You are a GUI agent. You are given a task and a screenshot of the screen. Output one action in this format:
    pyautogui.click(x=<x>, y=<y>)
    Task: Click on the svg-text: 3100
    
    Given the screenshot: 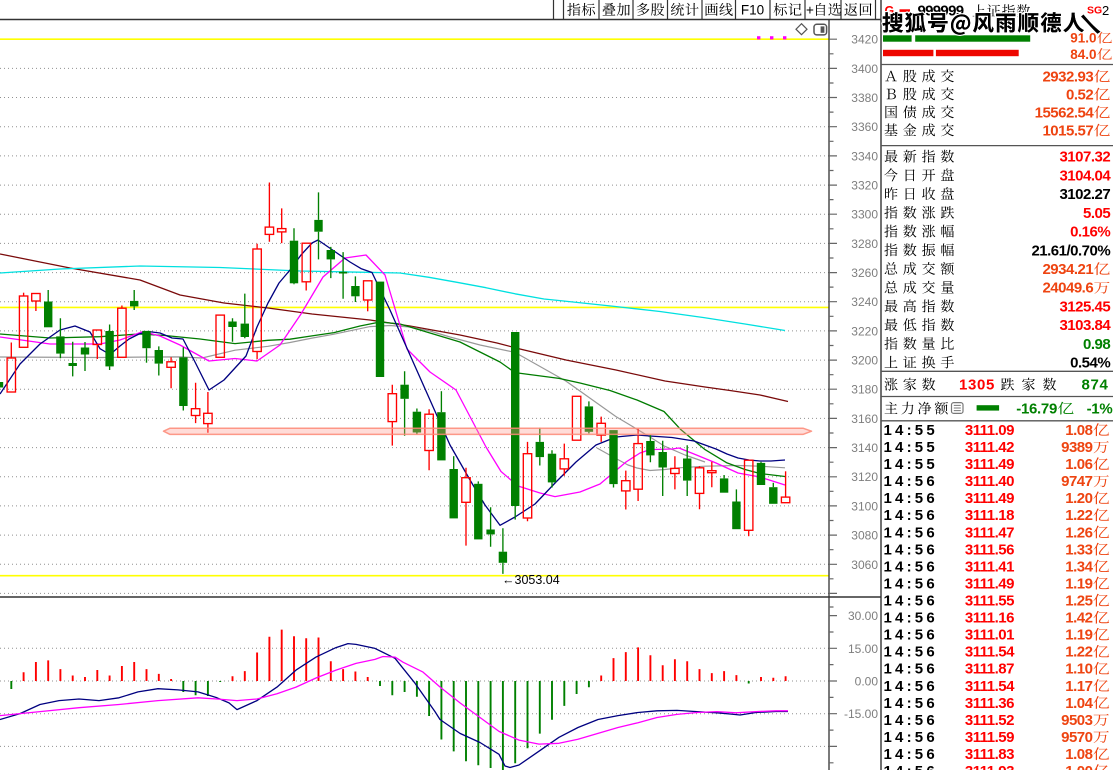 What is the action you would take?
    pyautogui.click(x=864, y=506)
    